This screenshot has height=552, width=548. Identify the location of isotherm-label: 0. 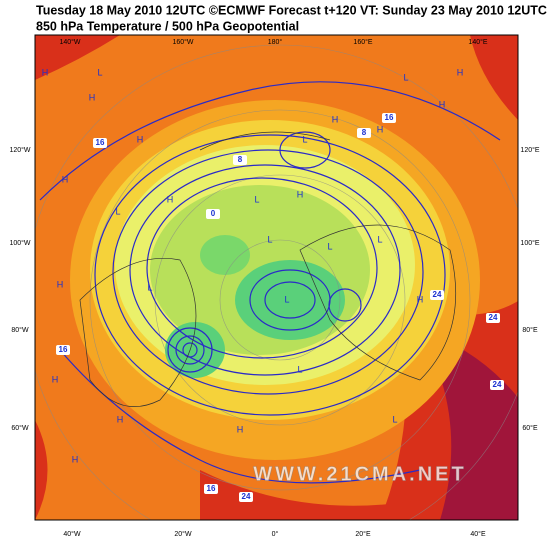
(213, 213).